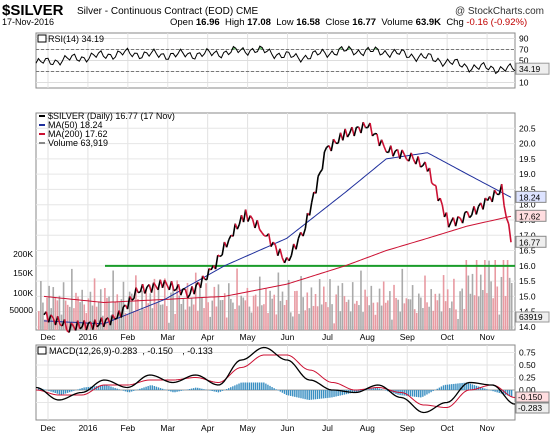 The image size is (550, 435). Describe the element at coordinates (182, 22) in the screenshot. I see `open-label: Open` at that location.